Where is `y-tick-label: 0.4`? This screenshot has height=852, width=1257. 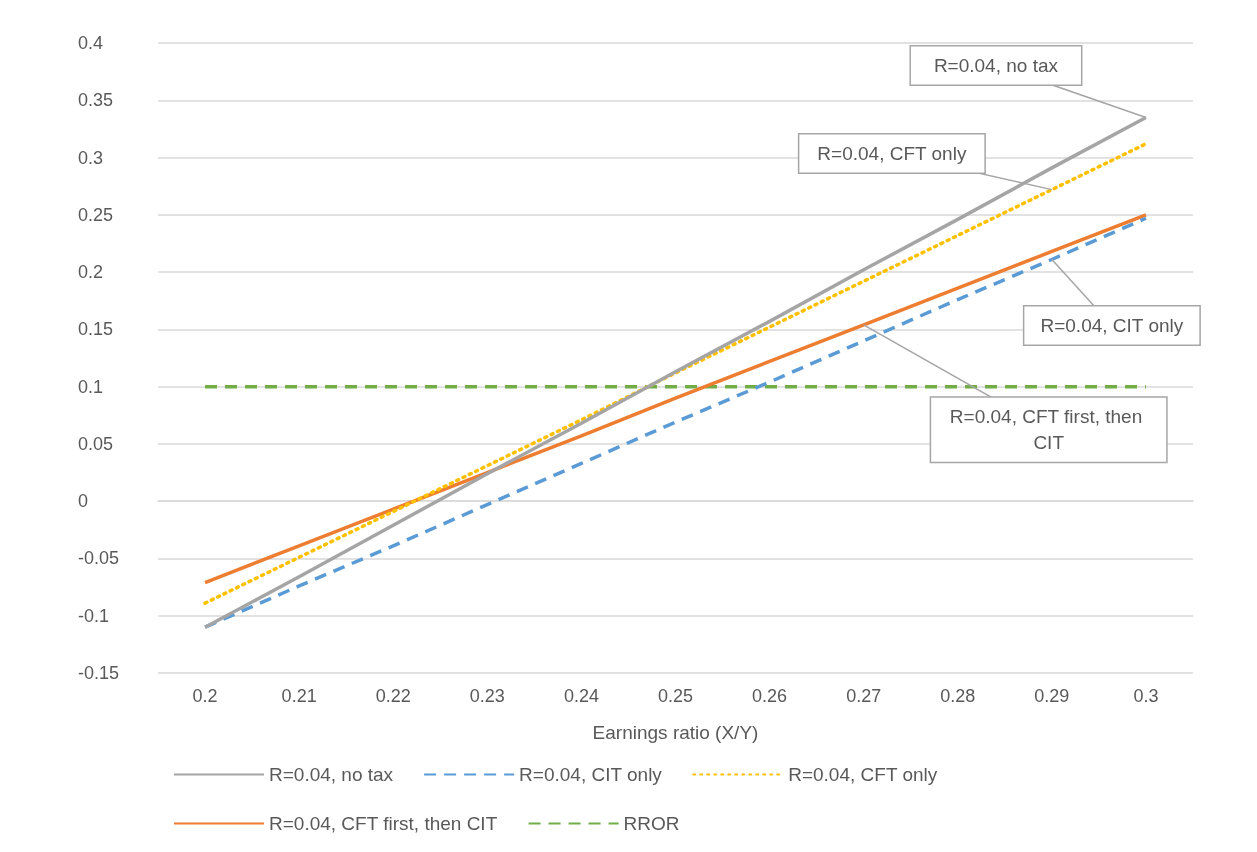
y-tick-label: 0.4 is located at coordinates (91, 43).